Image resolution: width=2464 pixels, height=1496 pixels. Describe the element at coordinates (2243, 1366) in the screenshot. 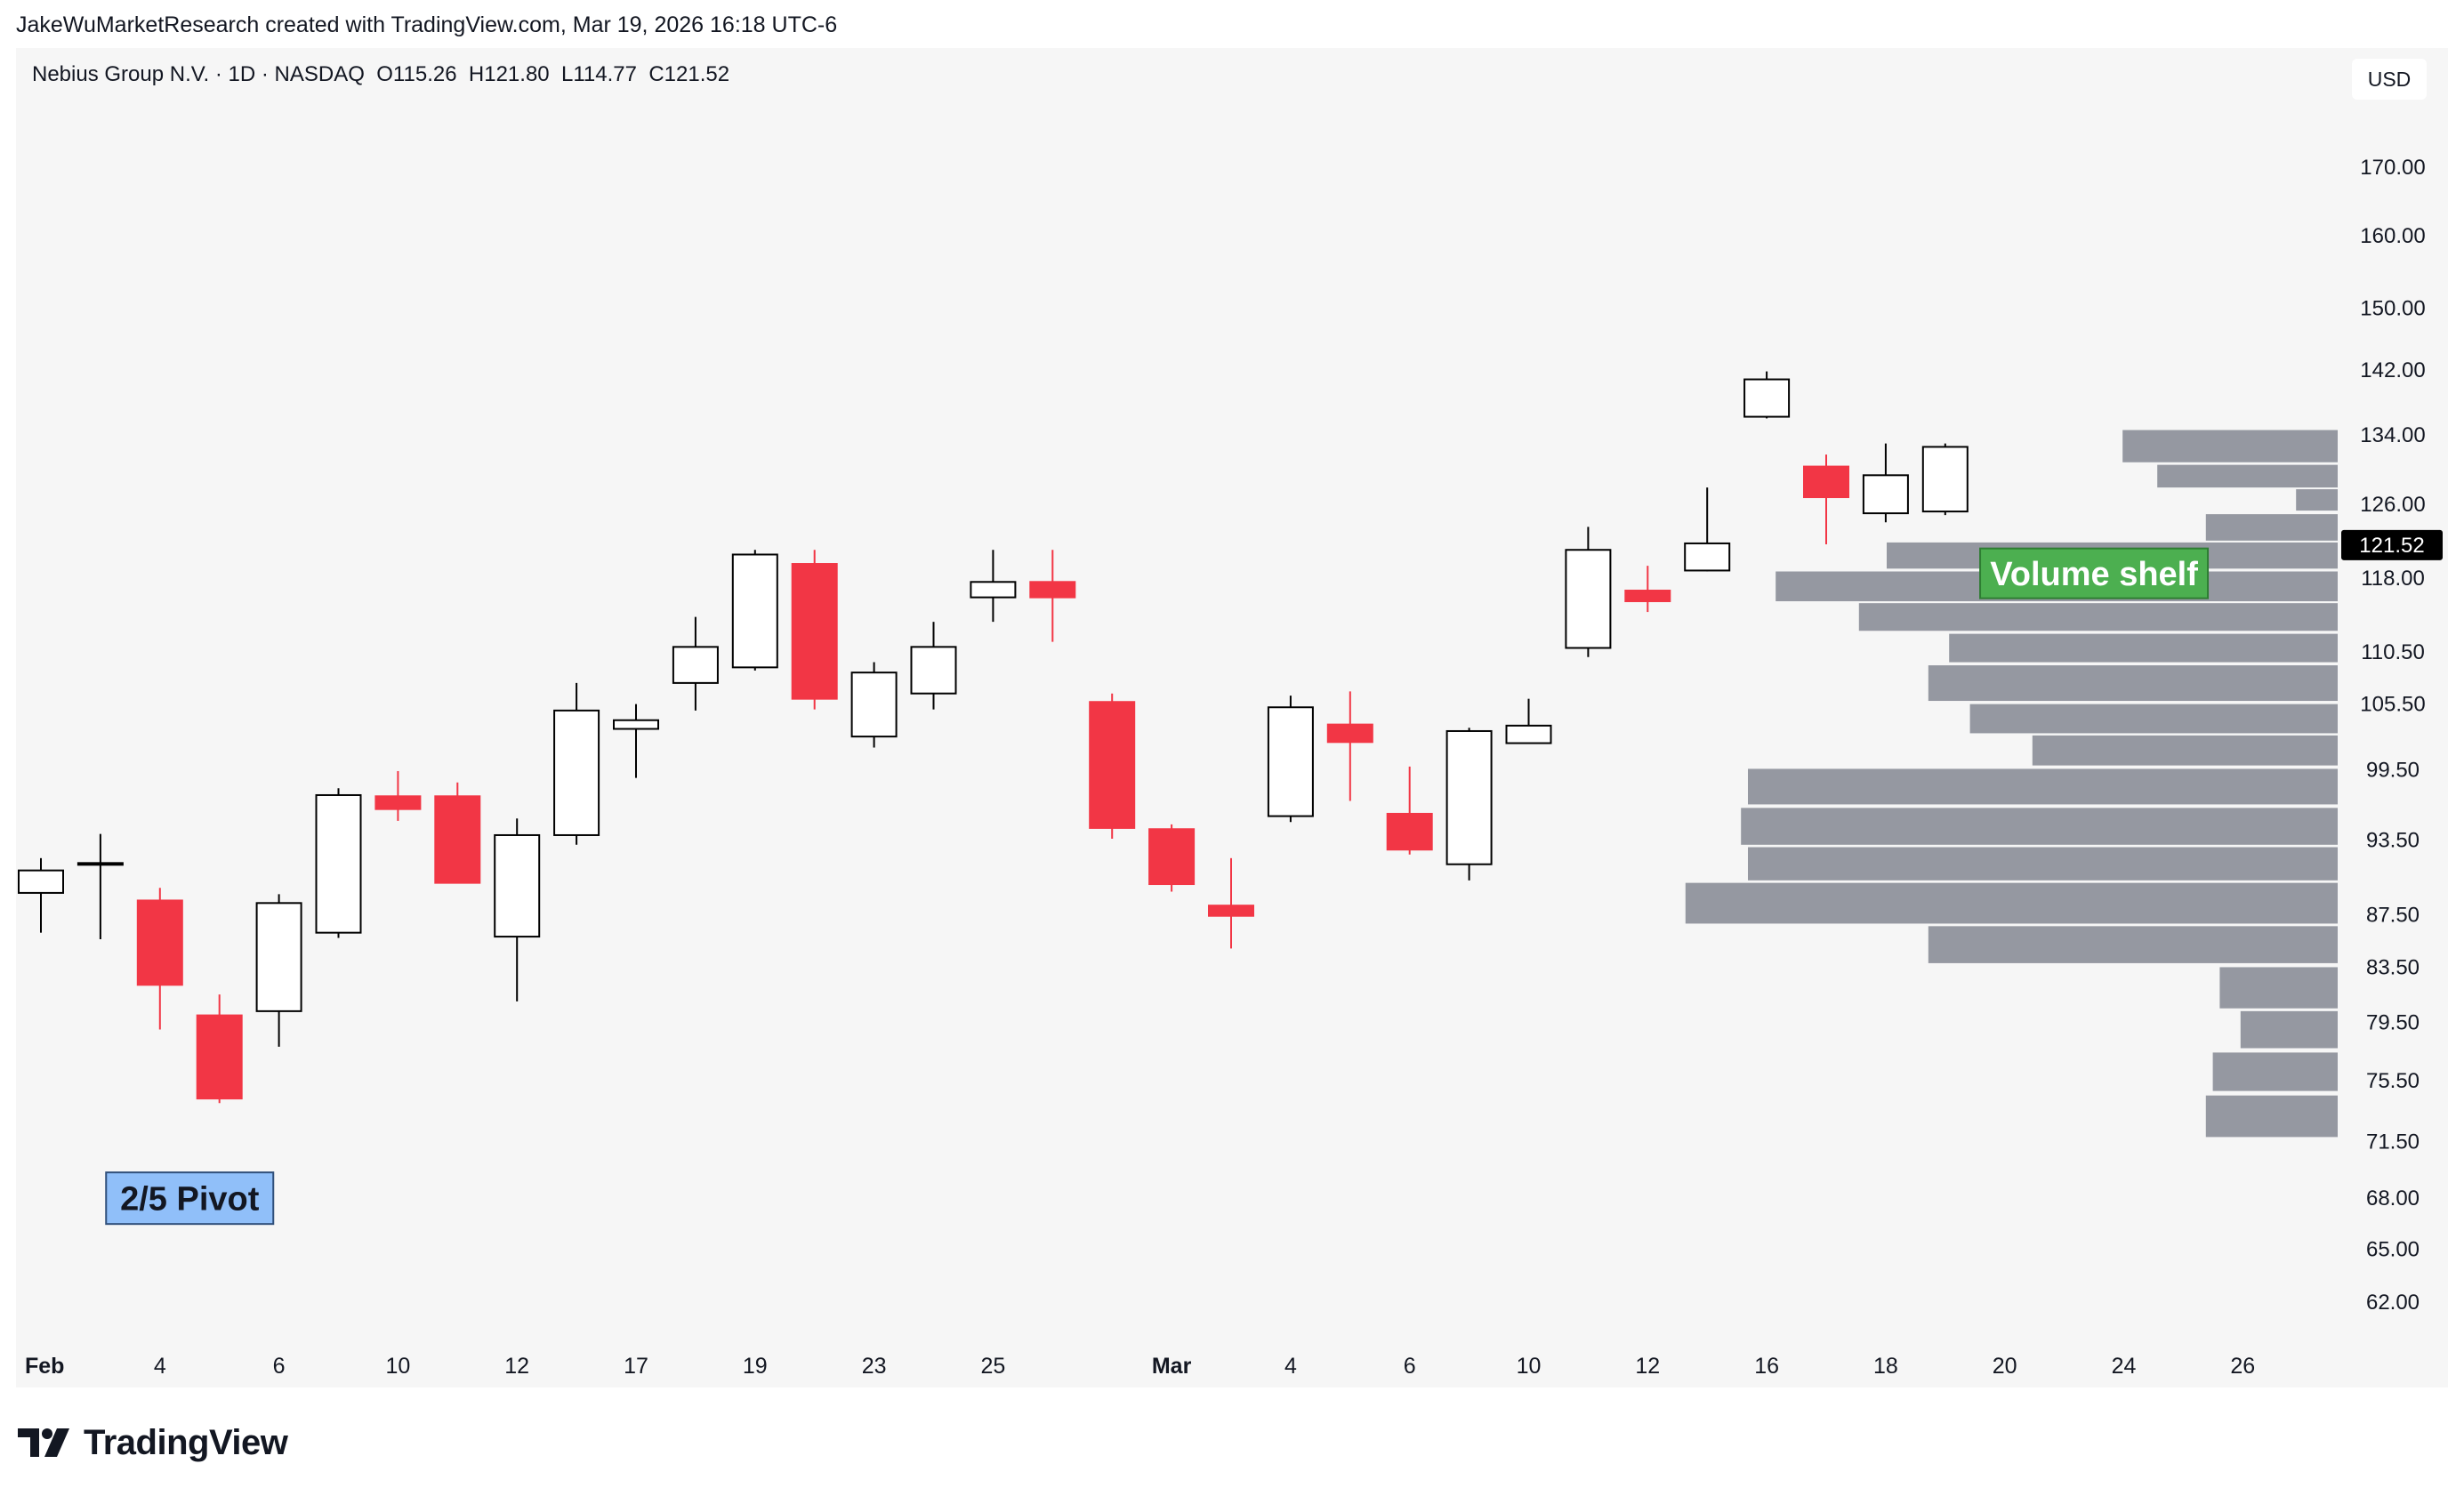

I see `x-axis-tick-label: 26` at that location.